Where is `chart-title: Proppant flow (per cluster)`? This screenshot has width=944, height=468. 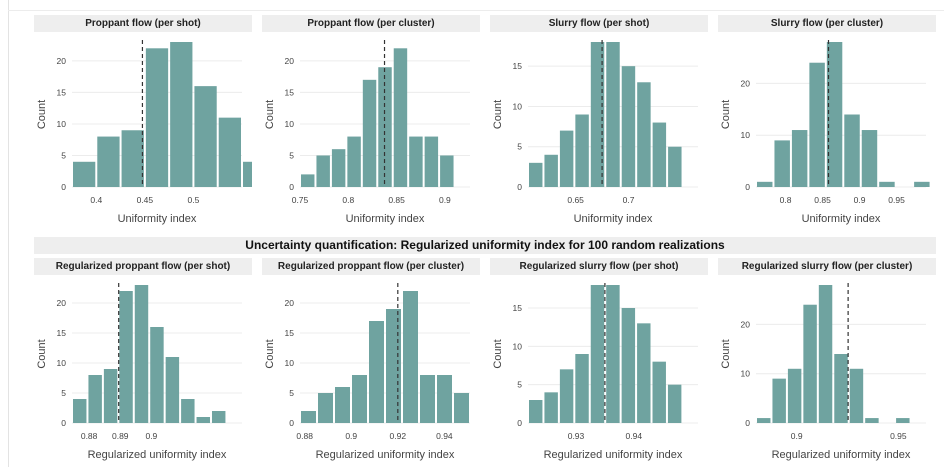
chart-title: Proppant flow (per cluster) is located at coordinates (371, 23).